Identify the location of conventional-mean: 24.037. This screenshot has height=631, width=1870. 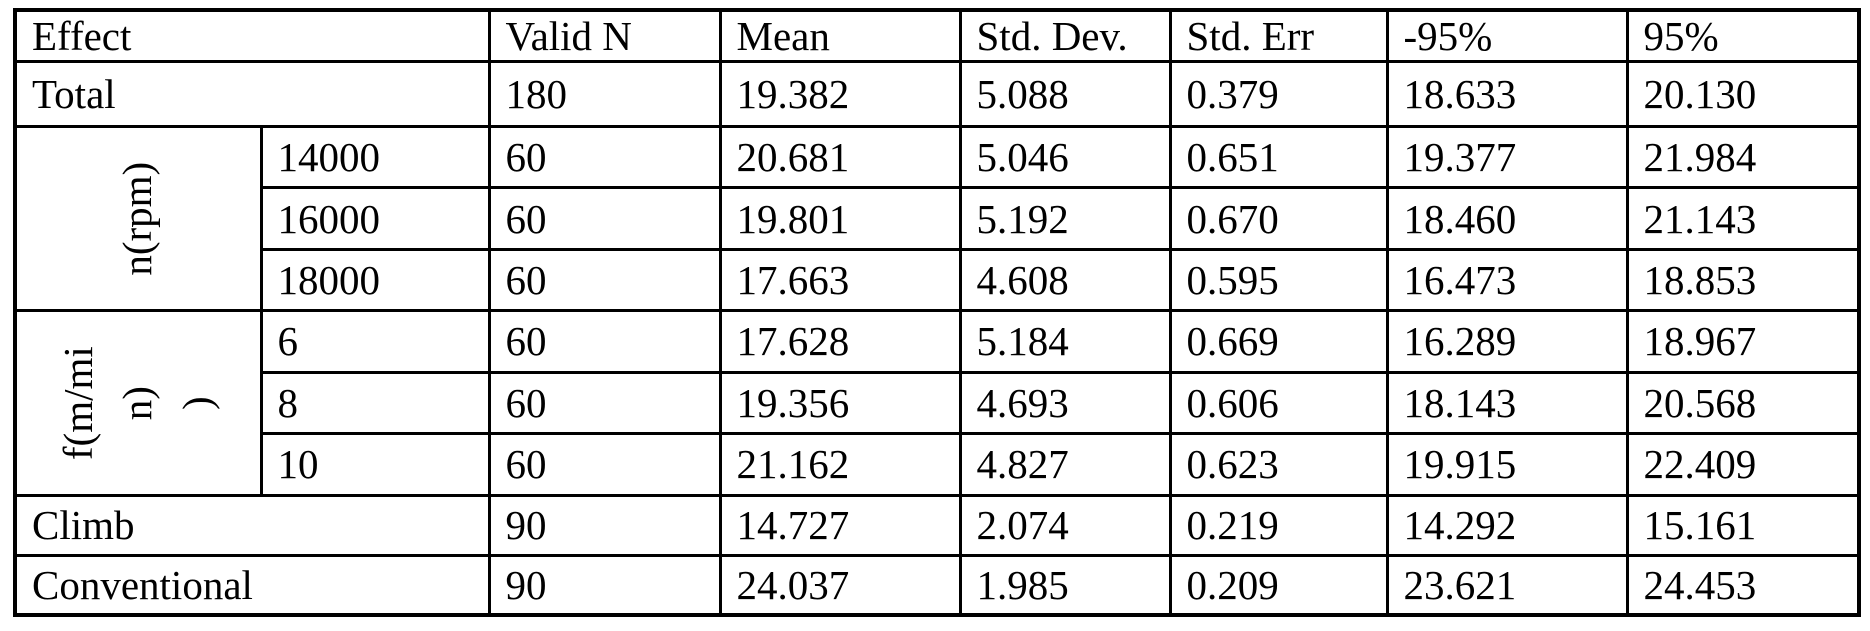
(840, 585).